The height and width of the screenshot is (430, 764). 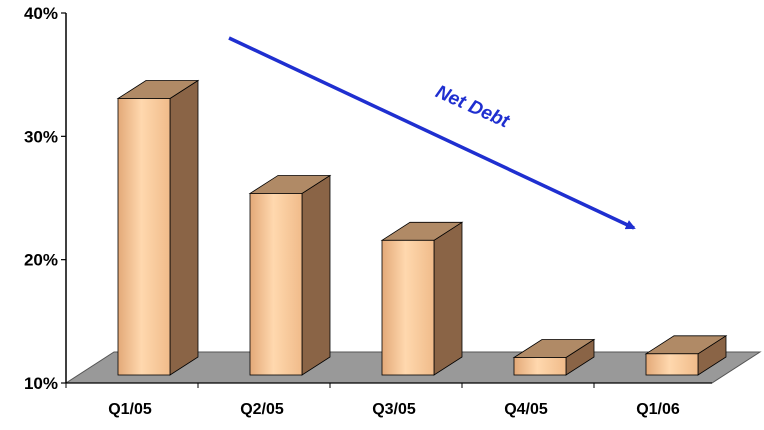 I want to click on y-tick-label: 10%, so click(x=41, y=383).